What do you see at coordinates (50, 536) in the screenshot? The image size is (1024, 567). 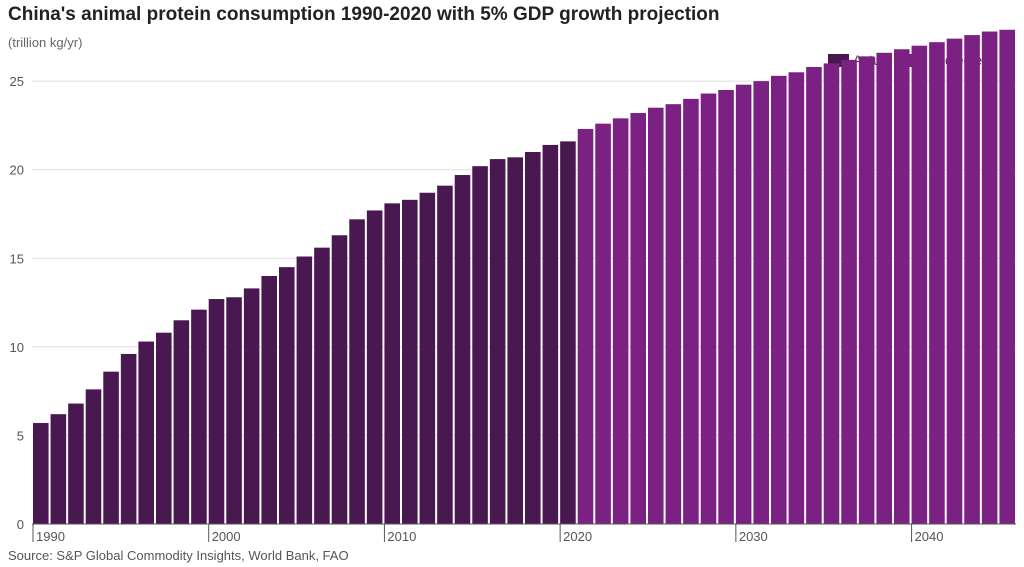 I see `x-tick-label-1990: 1990` at bounding box center [50, 536].